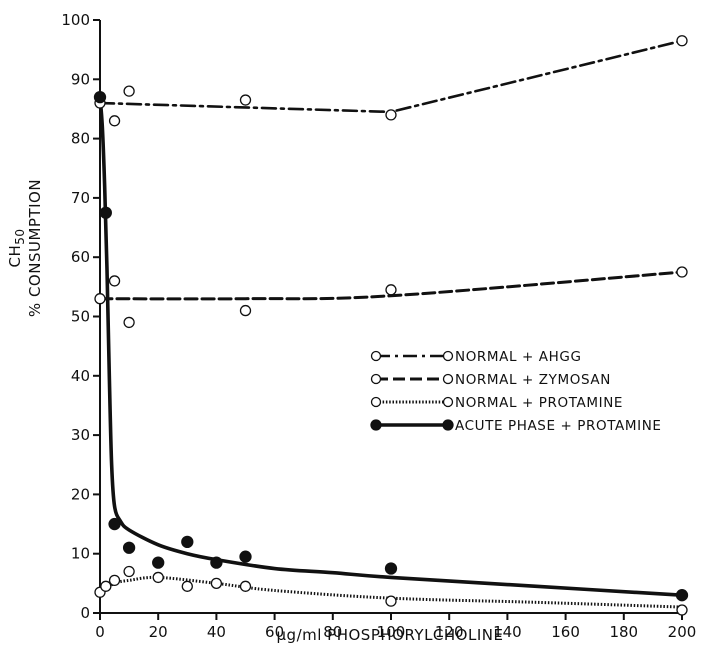 This screenshot has height=649, width=725. Describe the element at coordinates (449, 632) in the screenshot. I see `x-tick-label: 120` at that location.